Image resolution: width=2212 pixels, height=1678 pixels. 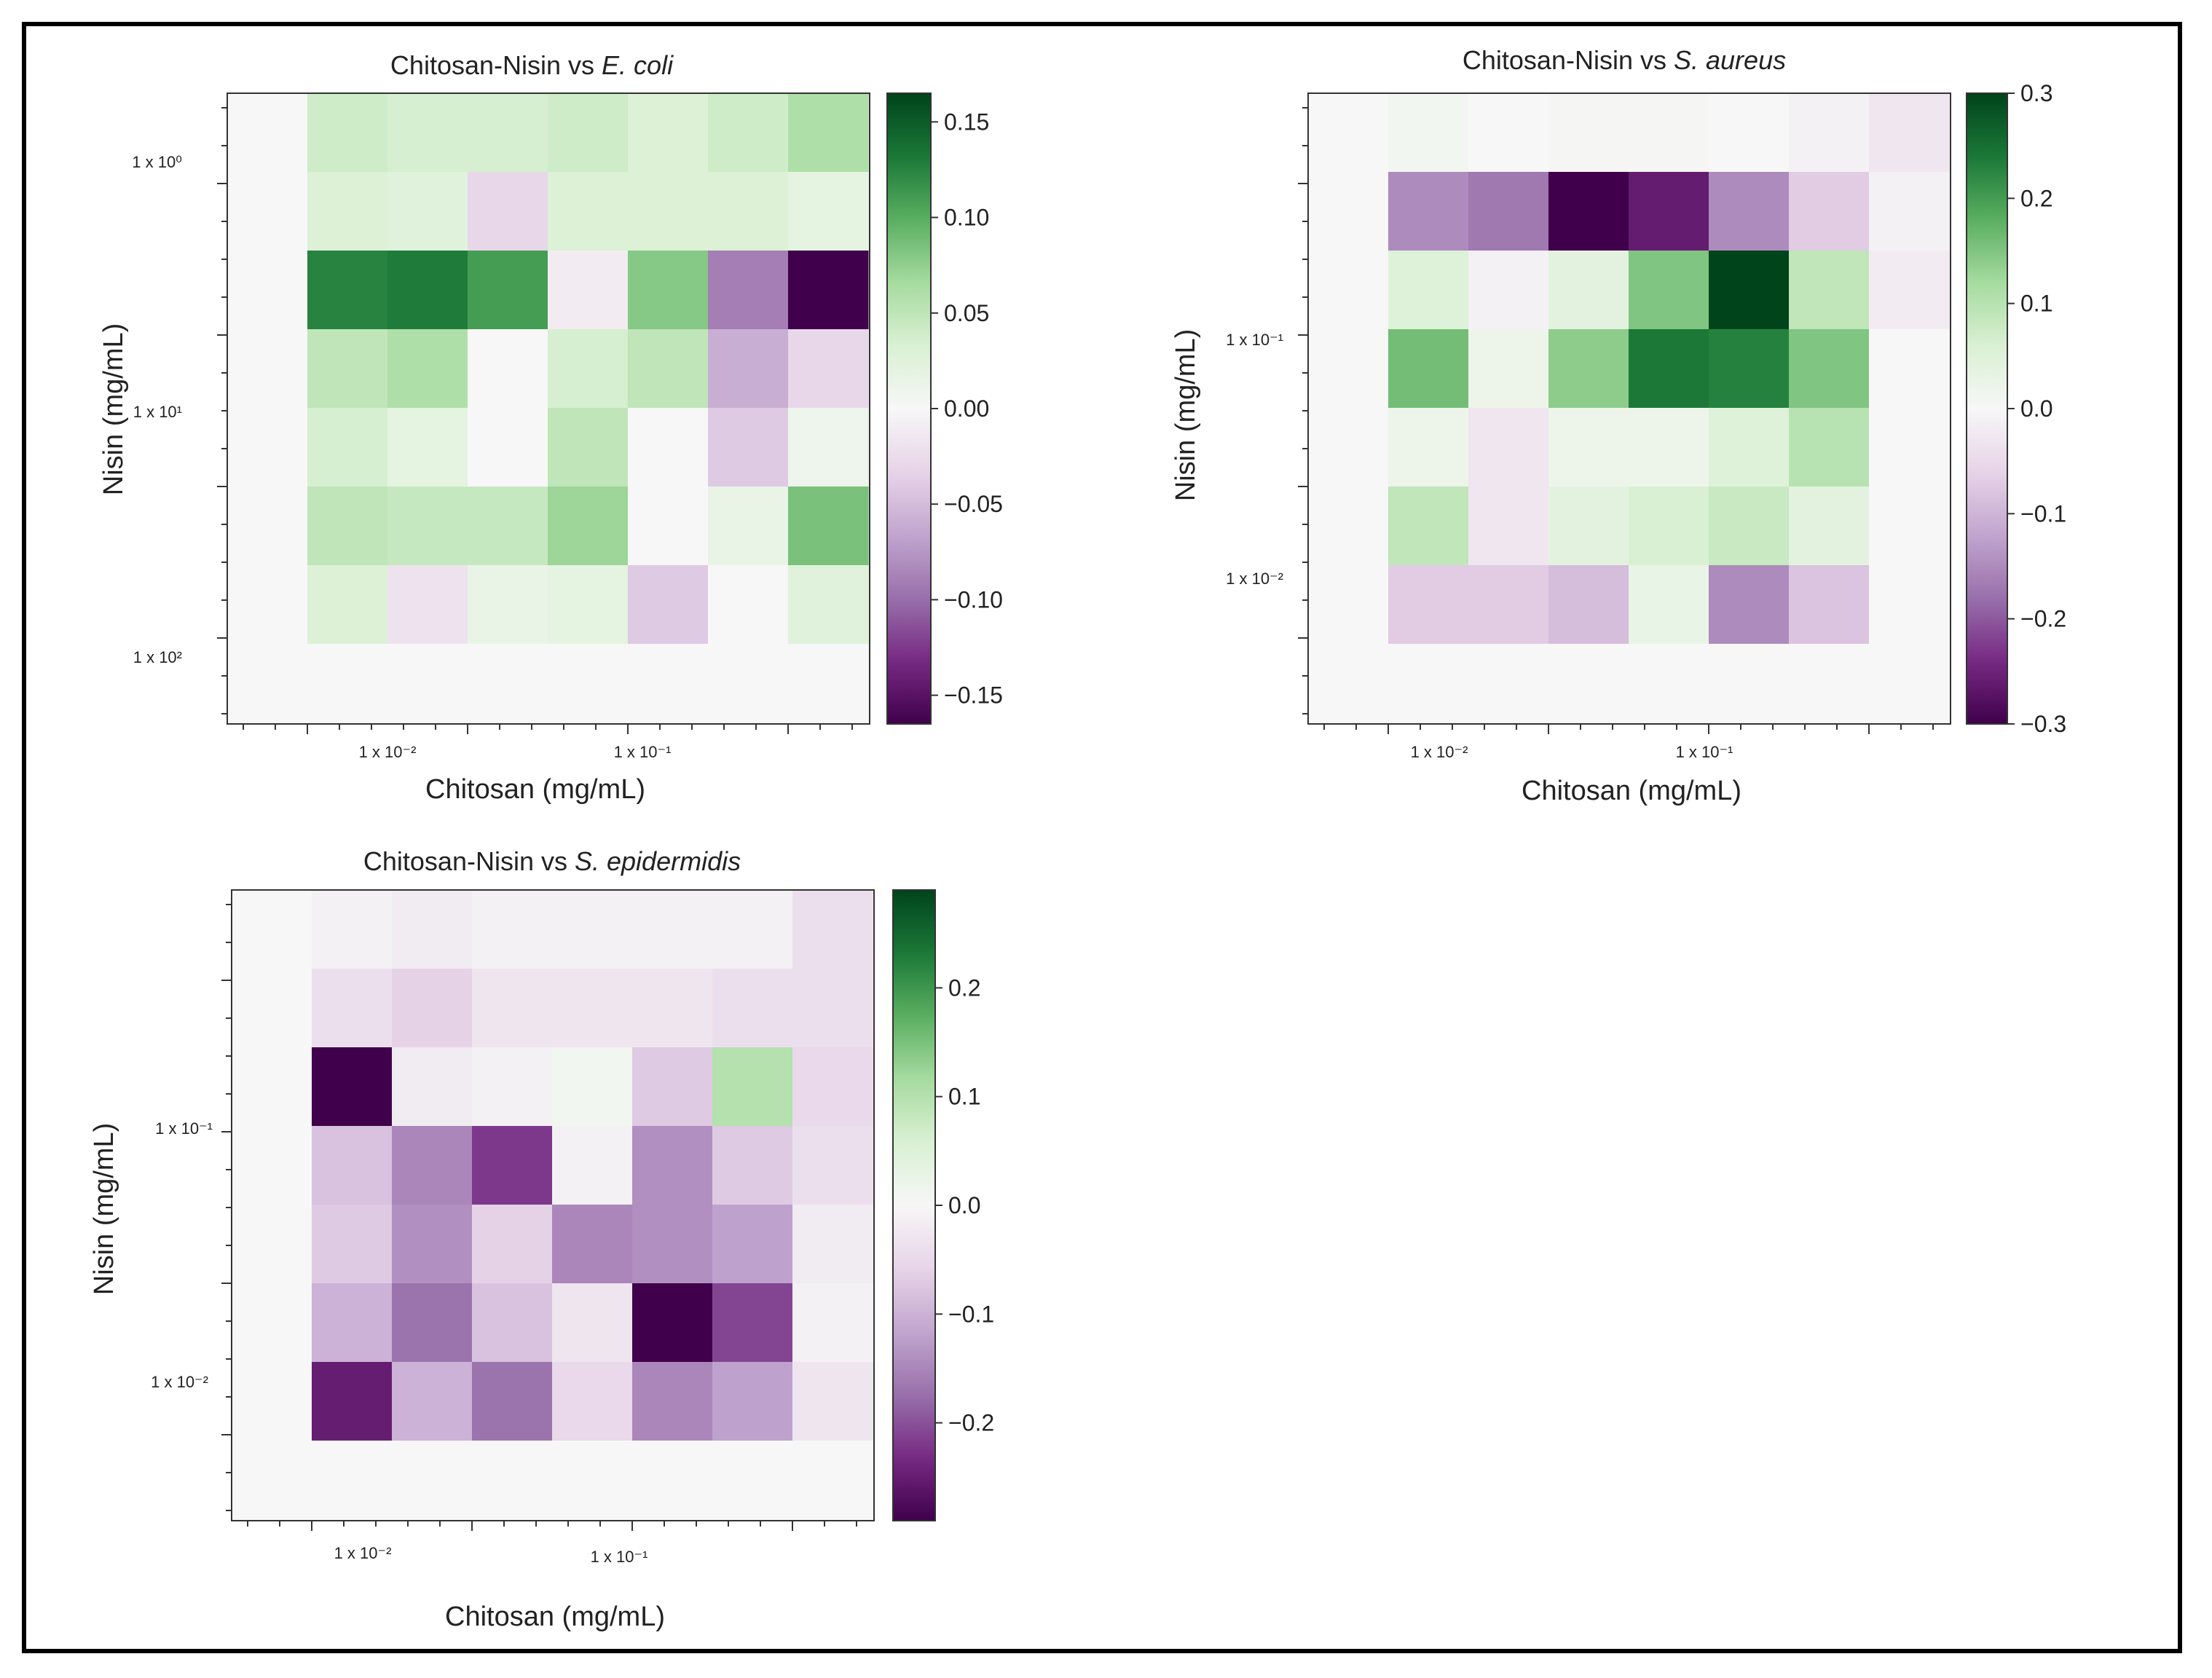 I want to click on colorbar-tick-label: 0.2, so click(x=964, y=987).